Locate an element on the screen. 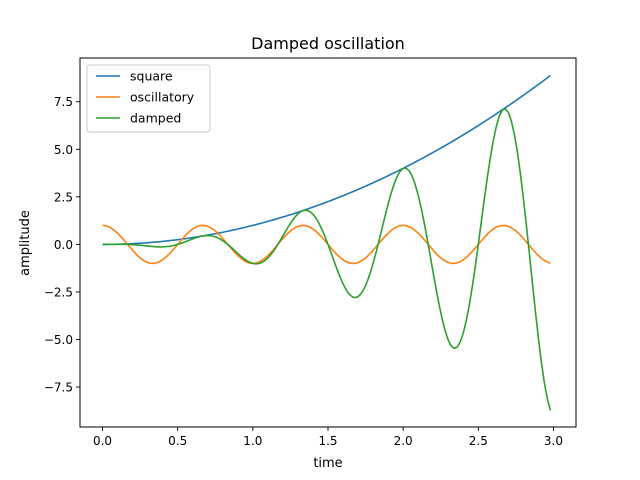  legend-label-square: square is located at coordinates (151, 76).